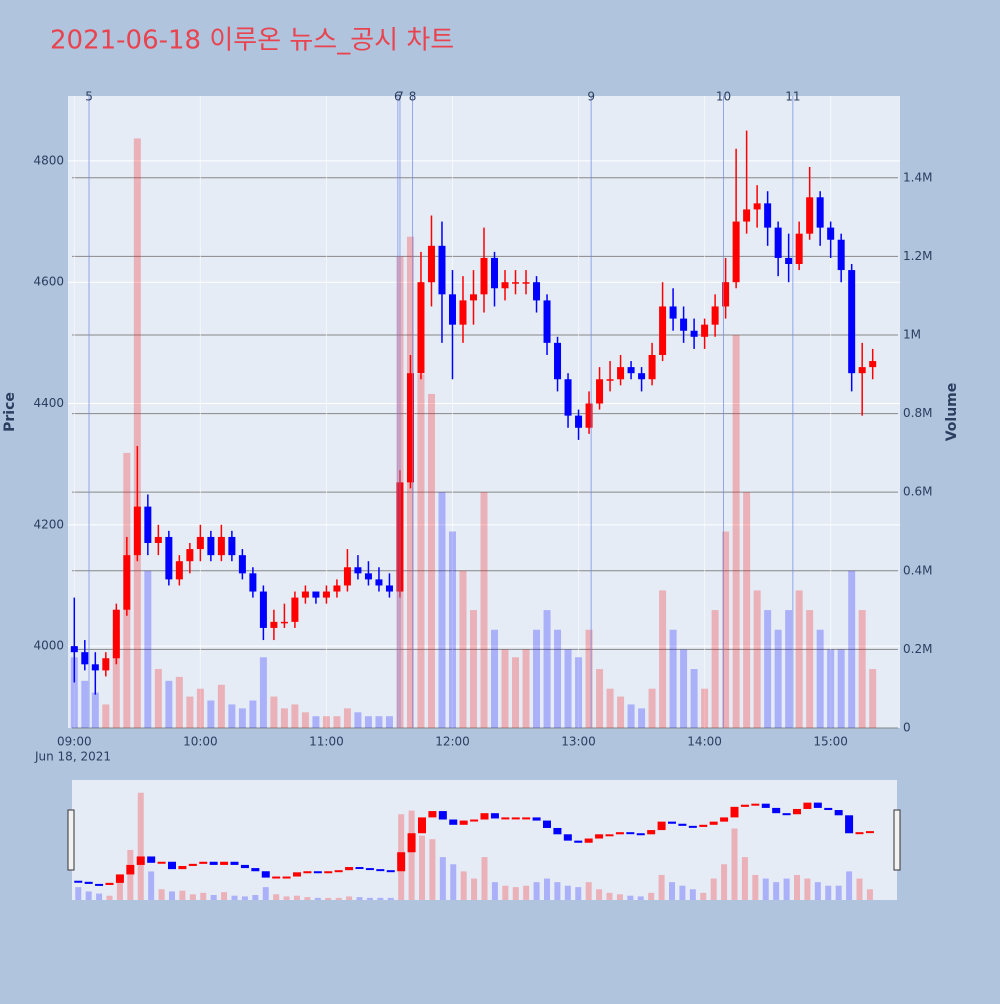  Describe the element at coordinates (48, 524) in the screenshot. I see `y-tick-label: 4200` at that location.